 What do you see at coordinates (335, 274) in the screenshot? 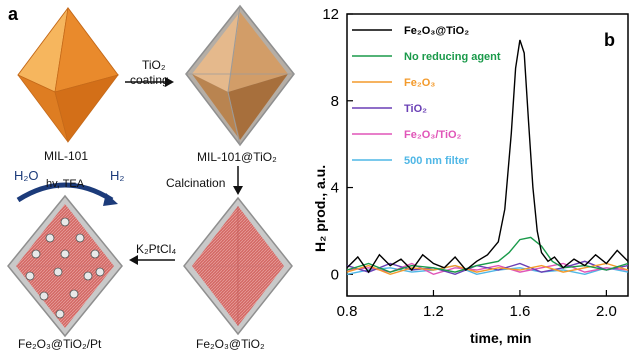
I see `y-tick-label: 0` at bounding box center [335, 274].